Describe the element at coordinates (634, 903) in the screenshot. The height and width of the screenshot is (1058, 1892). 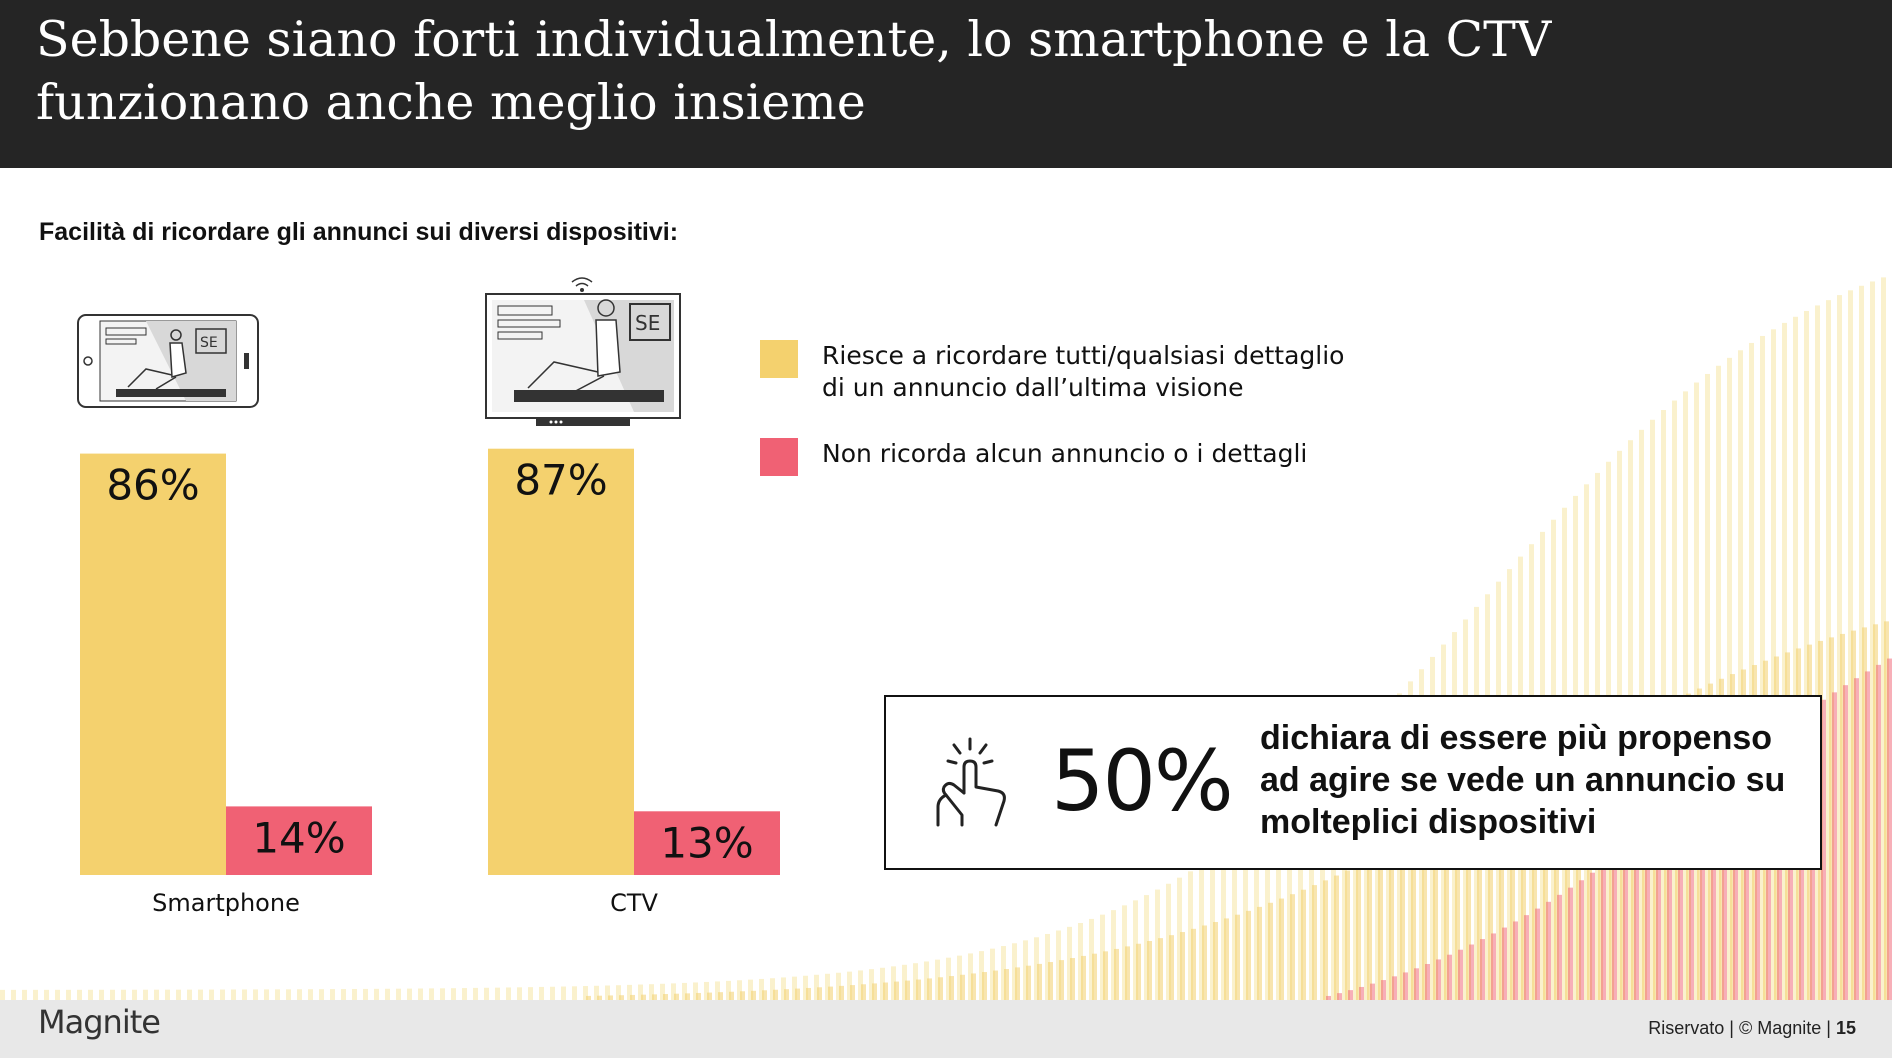
I see `category-label-ctv: CTV` at that location.